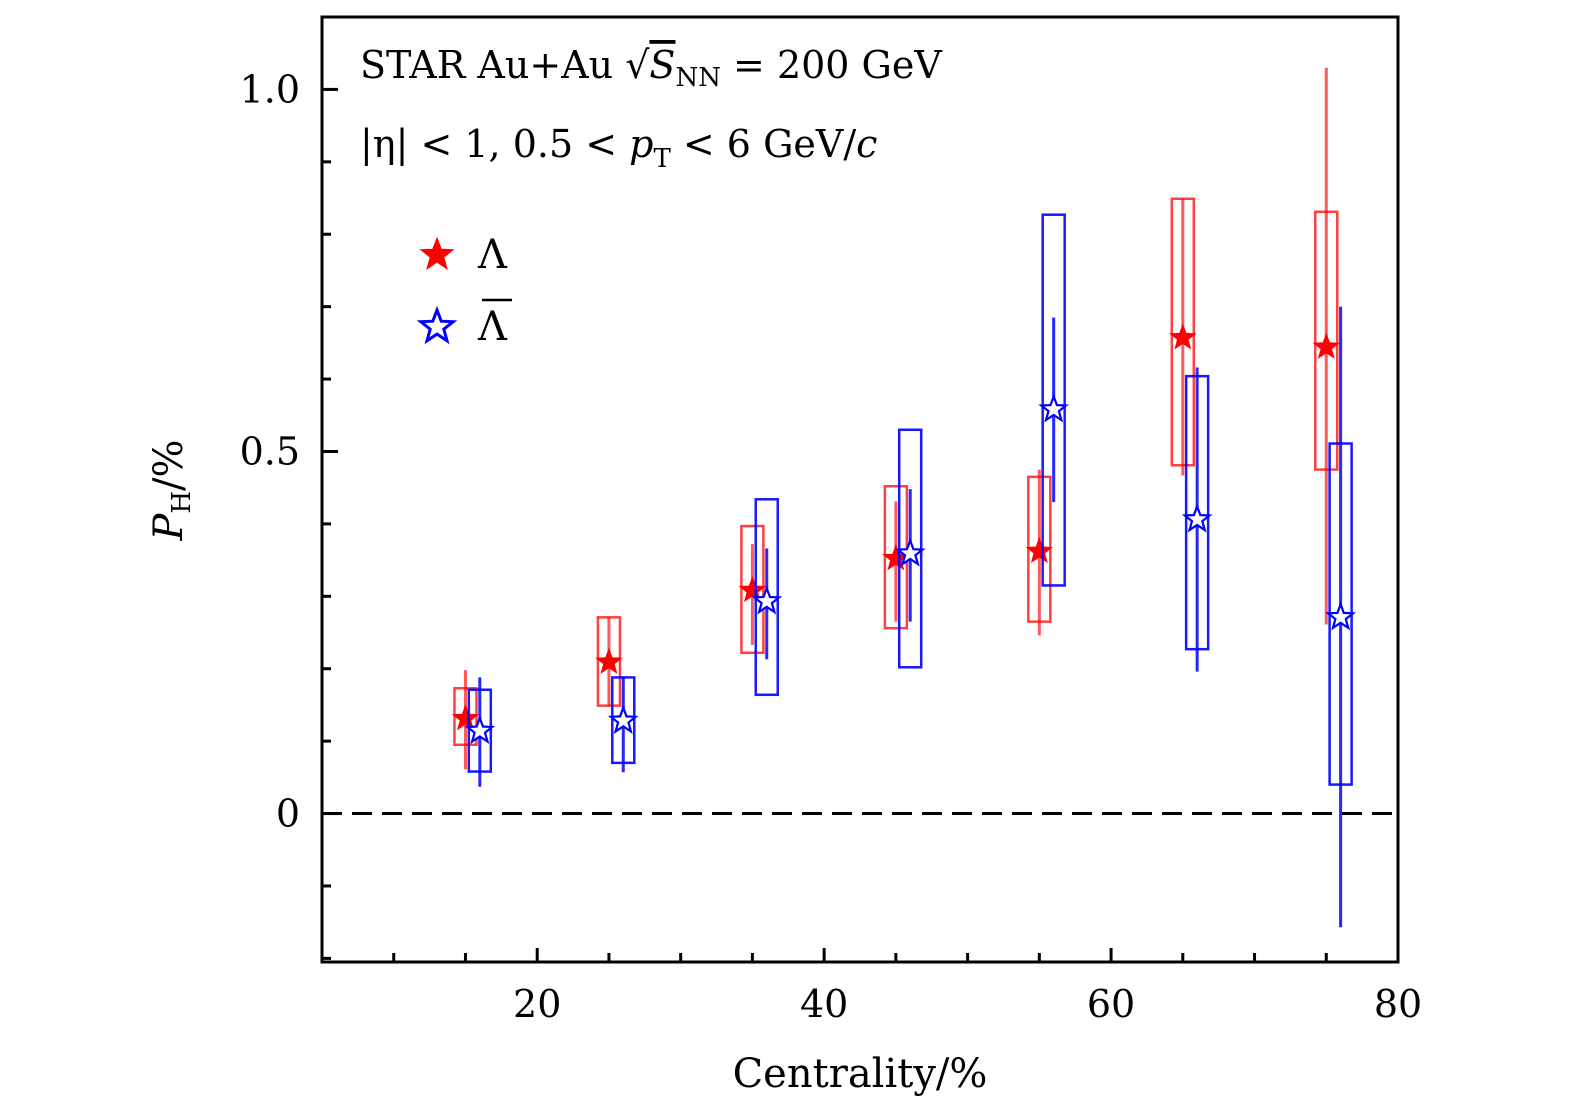 Image resolution: width=1575 pixels, height=1112 pixels. What do you see at coordinates (288, 814) in the screenshot?
I see `y-tick-label: 0` at bounding box center [288, 814].